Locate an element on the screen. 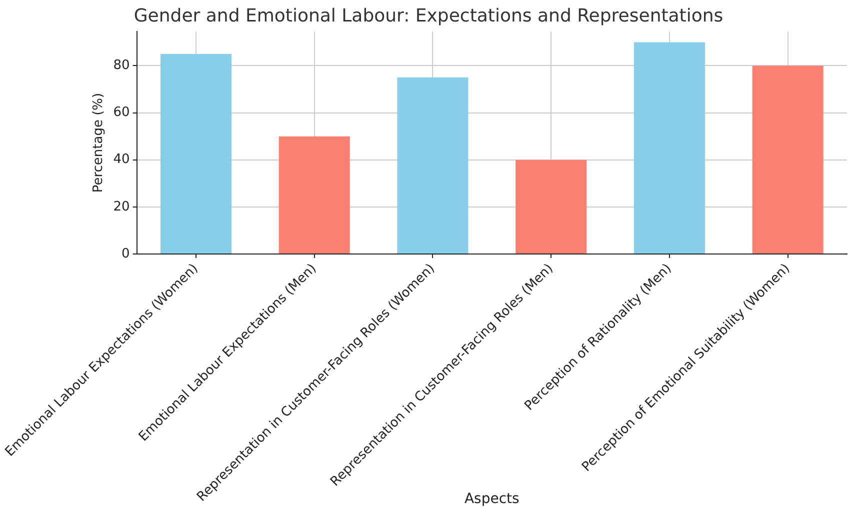  y-tick-label: 20 is located at coordinates (121, 206).